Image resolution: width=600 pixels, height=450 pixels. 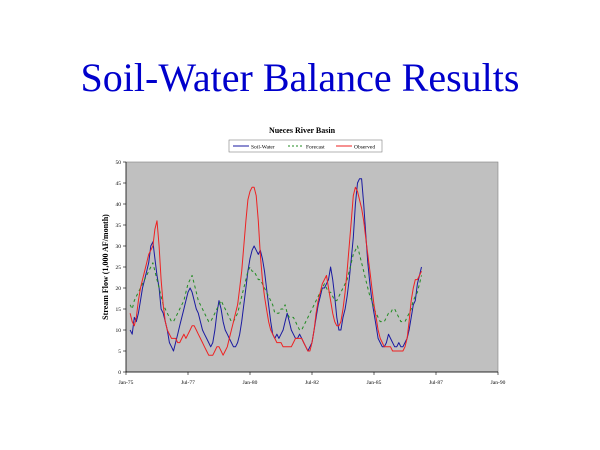 What do you see at coordinates (119, 331) in the screenshot?
I see `y-tick-label: 10` at bounding box center [119, 331].